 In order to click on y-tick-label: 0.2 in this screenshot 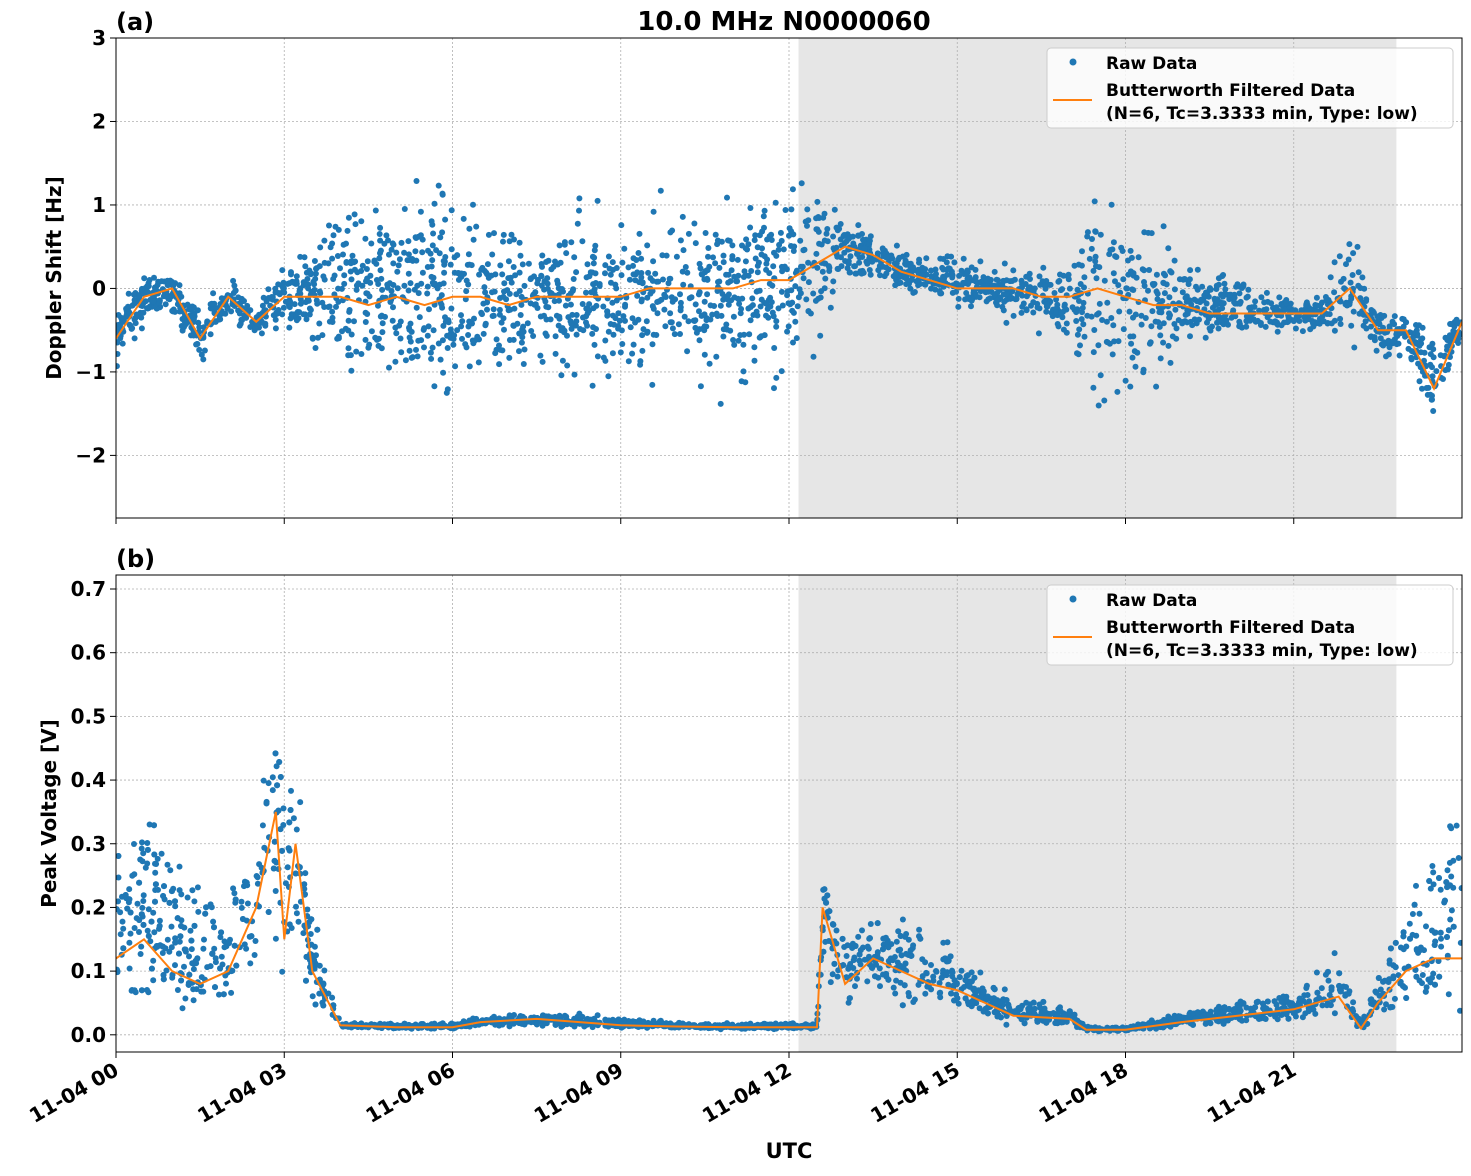, I will do `click(88, 907)`.